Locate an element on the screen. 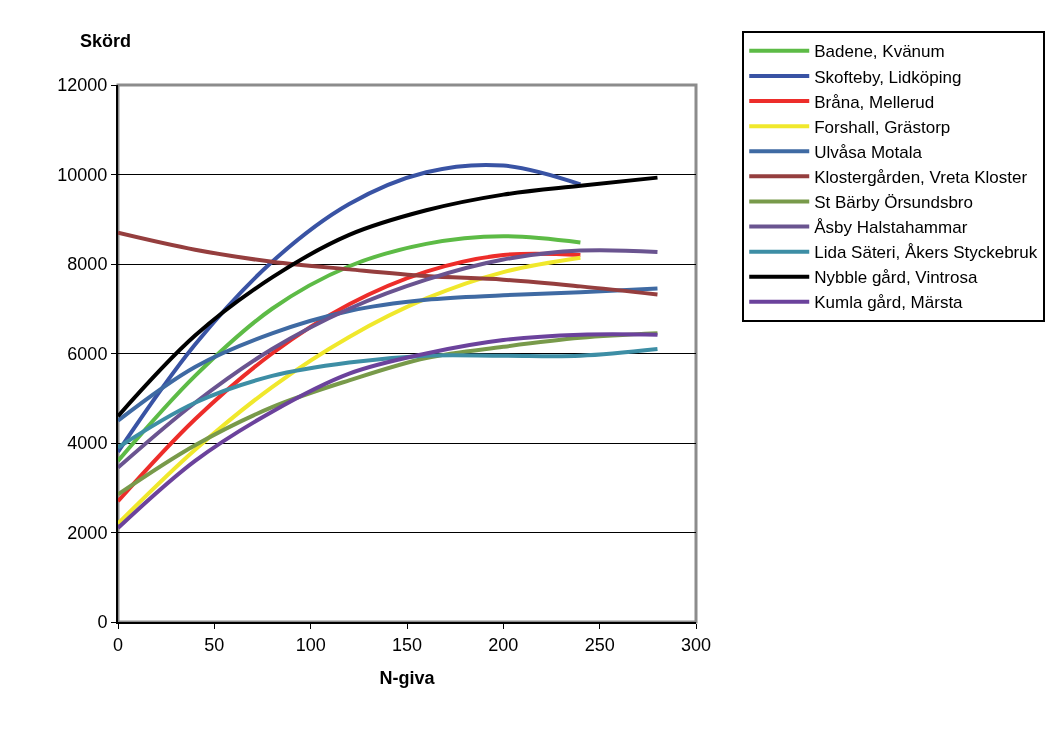 The height and width of the screenshot is (733, 1057). x-tick-label: 50 is located at coordinates (214, 644).